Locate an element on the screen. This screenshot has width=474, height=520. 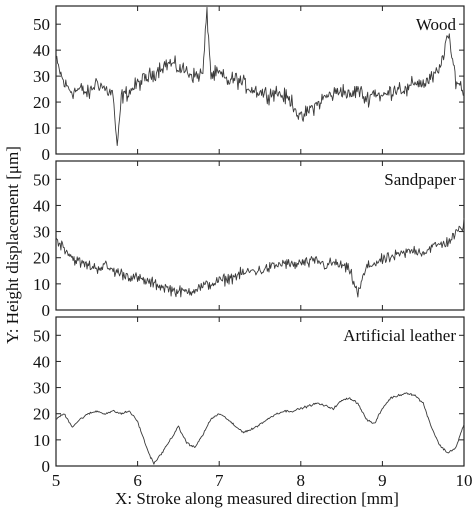
ytick-label-bottom-20: 20 is located at coordinates (41, 414).